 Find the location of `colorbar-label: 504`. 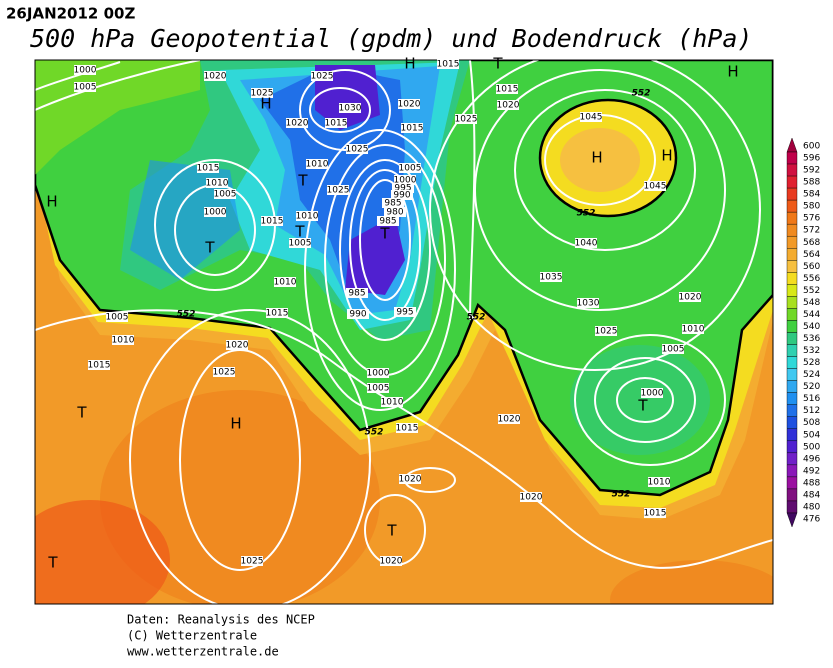

colorbar-label: 504 is located at coordinates (811, 435).